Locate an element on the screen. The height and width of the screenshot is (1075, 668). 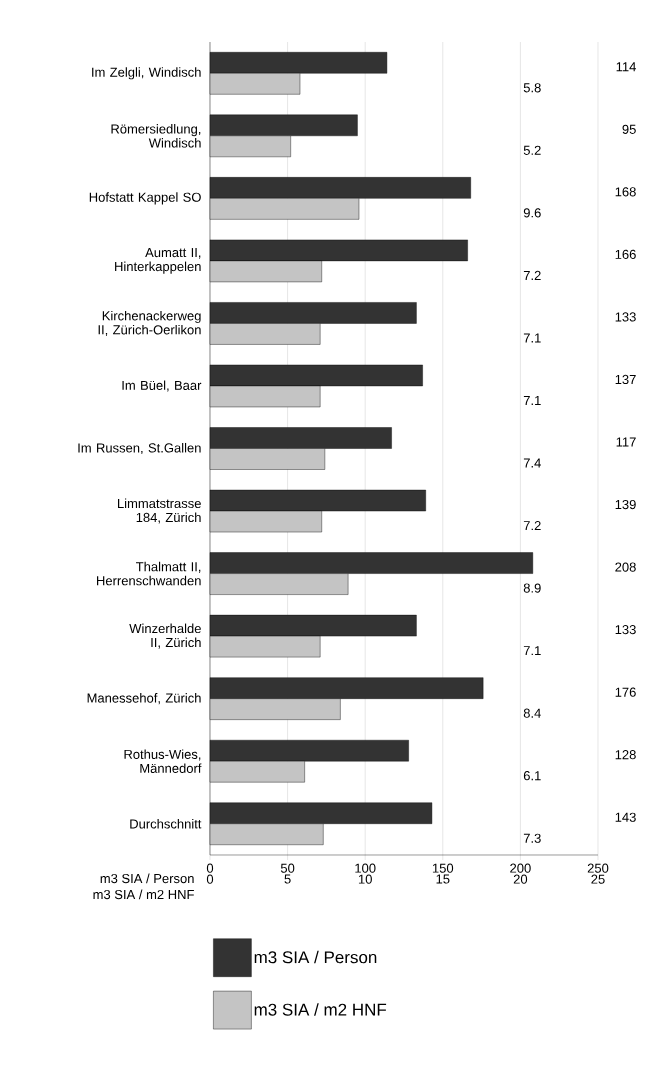
y-tick-label: Durchschnitt is located at coordinates (166, 823).